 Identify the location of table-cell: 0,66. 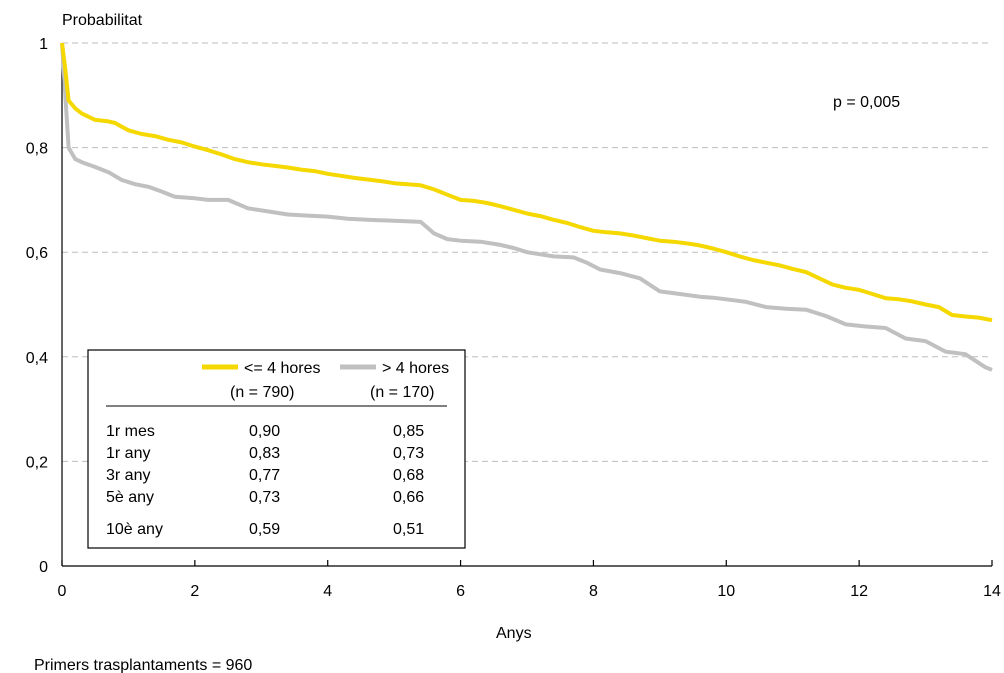
(408, 497).